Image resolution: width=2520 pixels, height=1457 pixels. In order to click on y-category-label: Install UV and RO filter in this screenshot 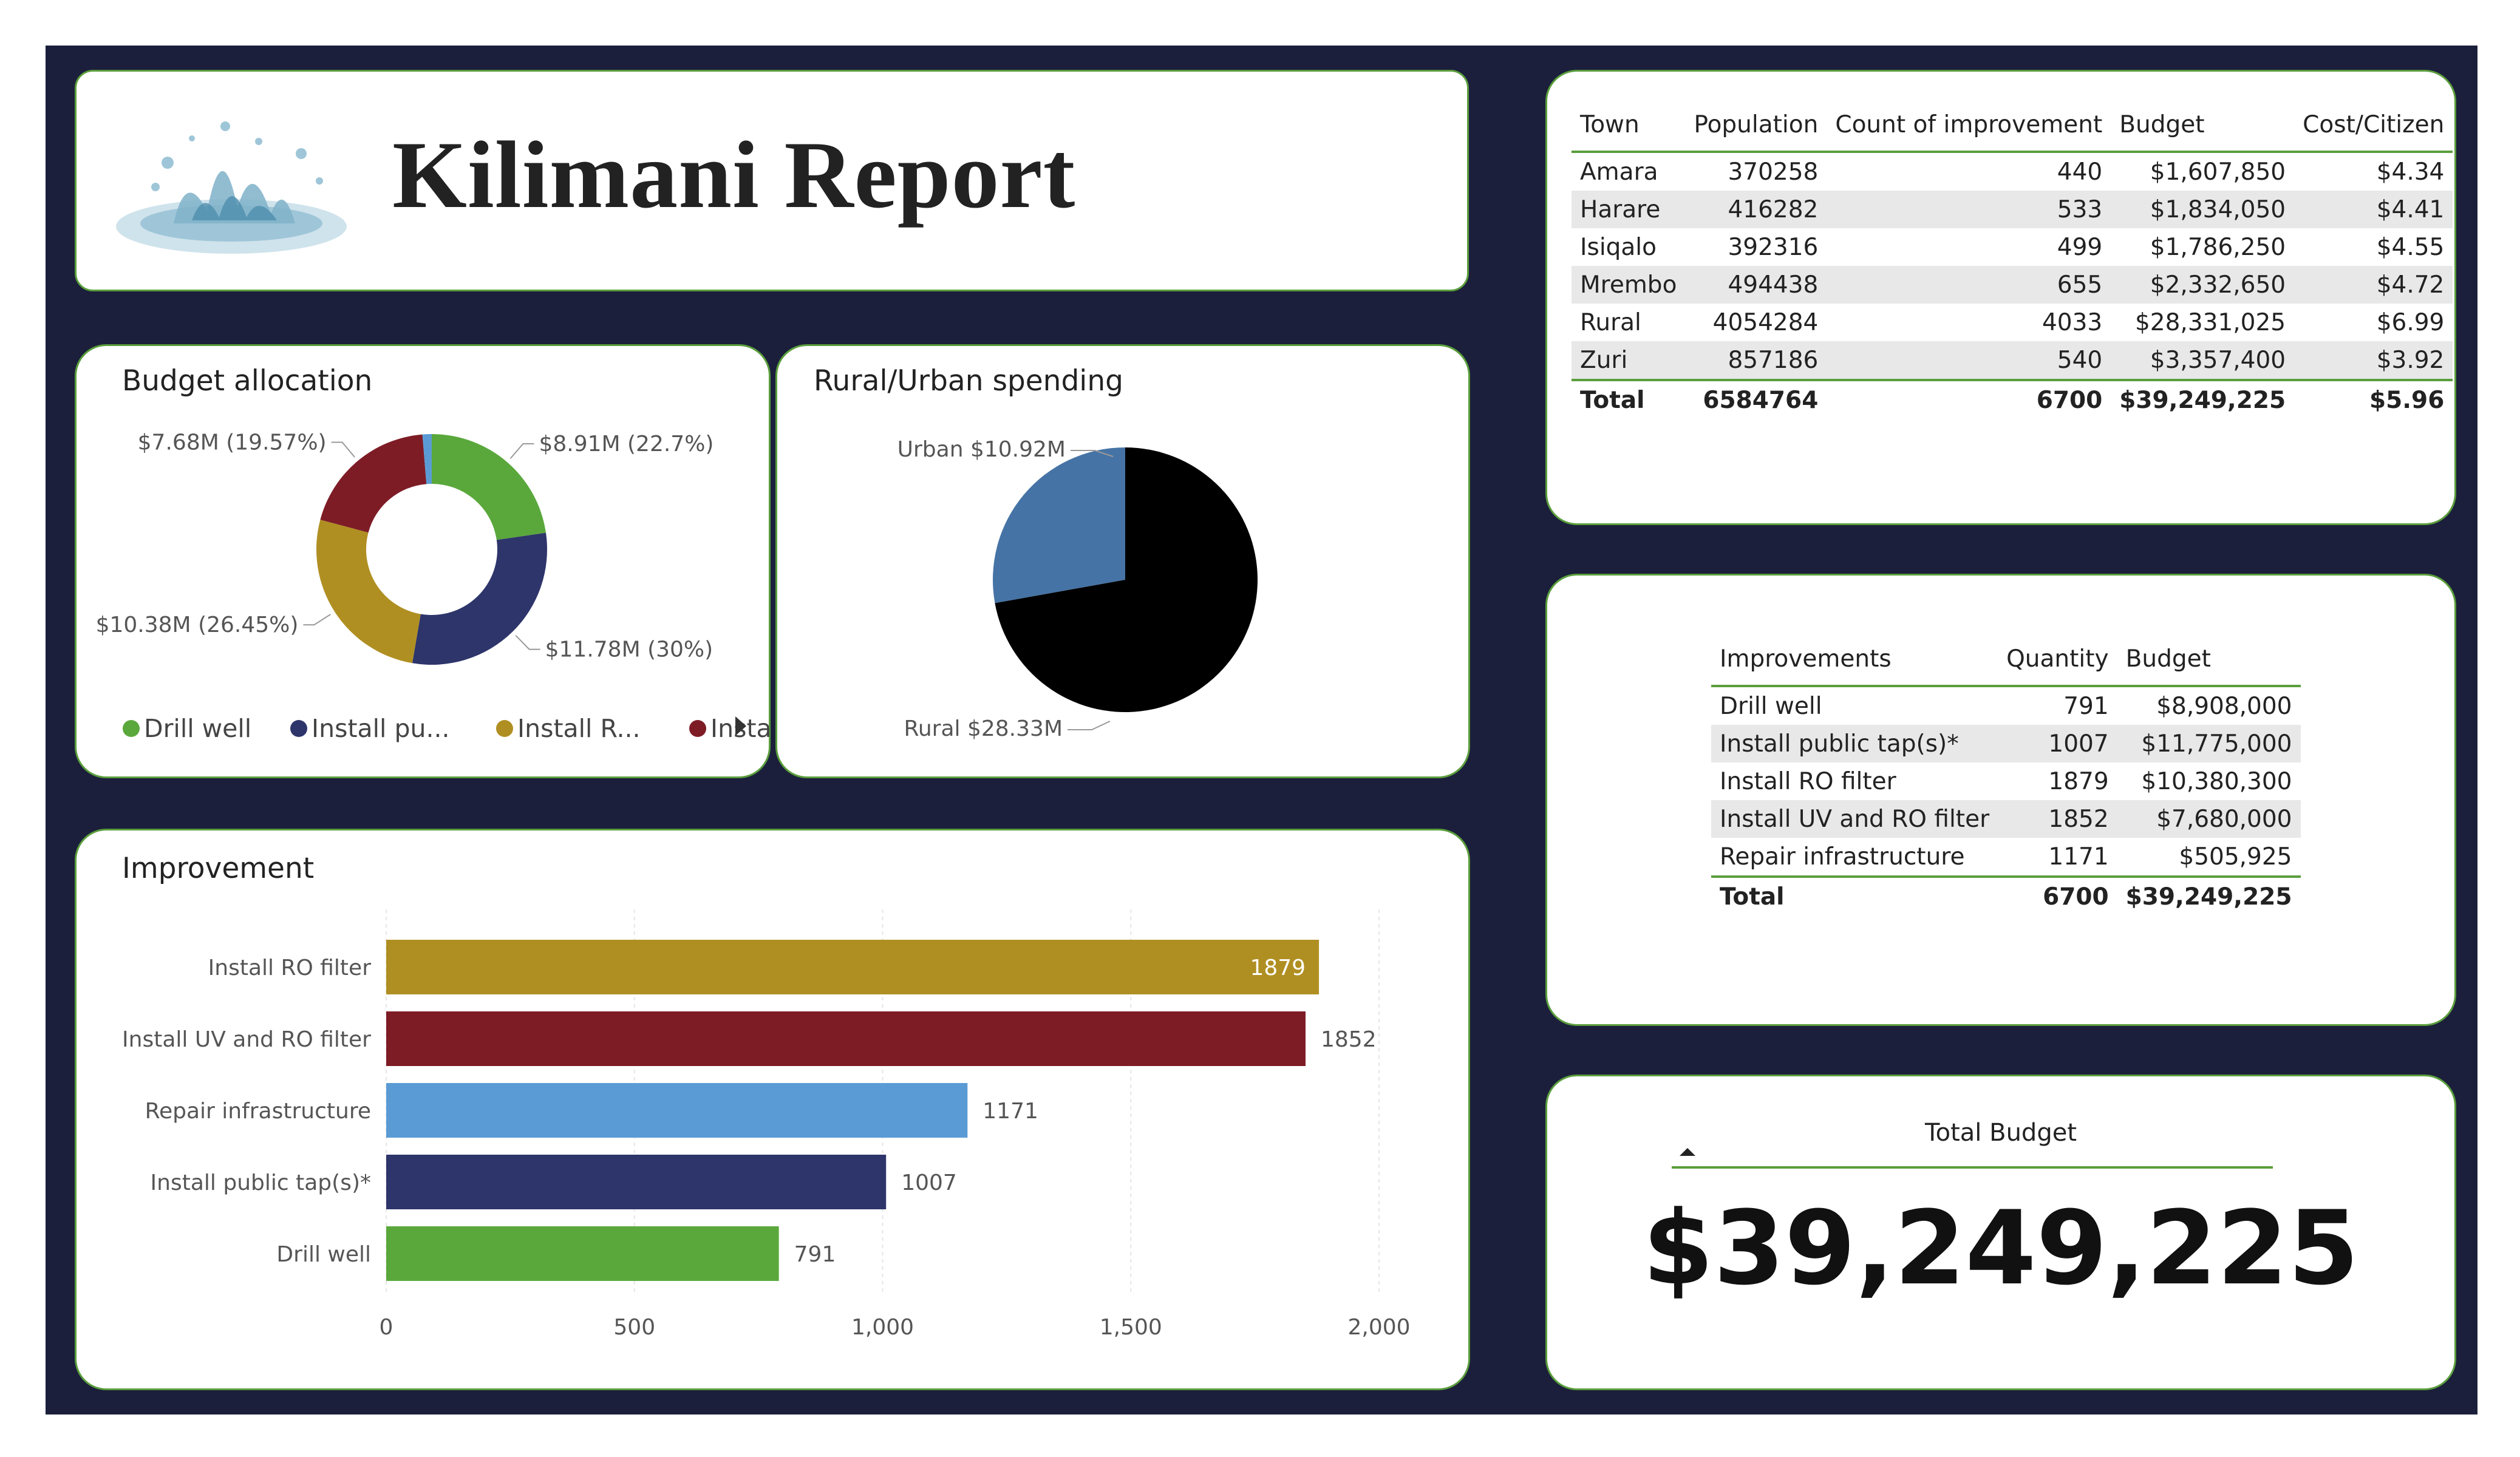, I will do `click(246, 1039)`.